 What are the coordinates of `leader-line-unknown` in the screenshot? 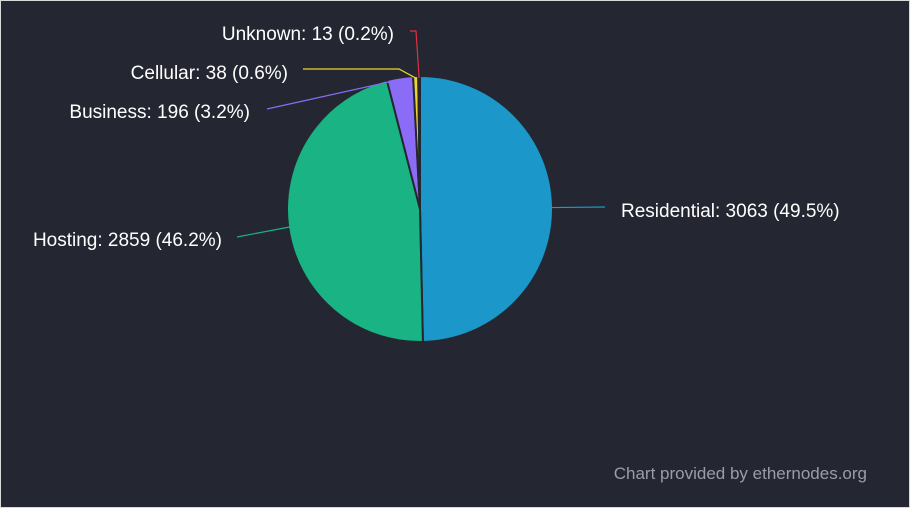 It's located at (415, 54).